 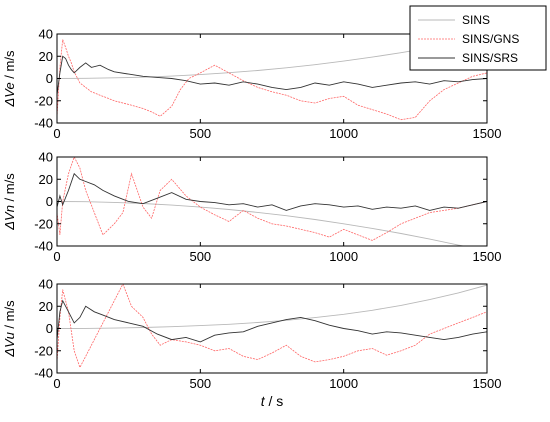 What do you see at coordinates (490, 58) in the screenshot?
I see `legend-label: SINS/SRS` at bounding box center [490, 58].